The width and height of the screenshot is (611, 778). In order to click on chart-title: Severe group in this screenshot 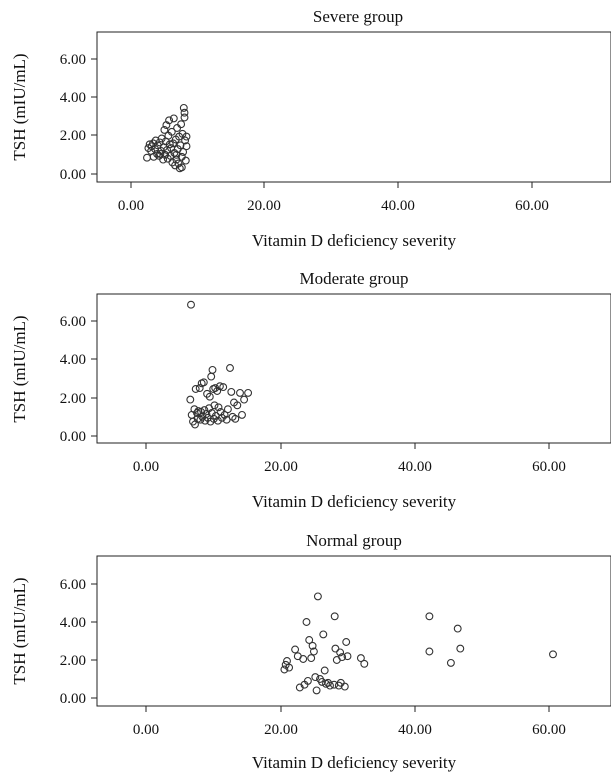, I will do `click(358, 16)`.